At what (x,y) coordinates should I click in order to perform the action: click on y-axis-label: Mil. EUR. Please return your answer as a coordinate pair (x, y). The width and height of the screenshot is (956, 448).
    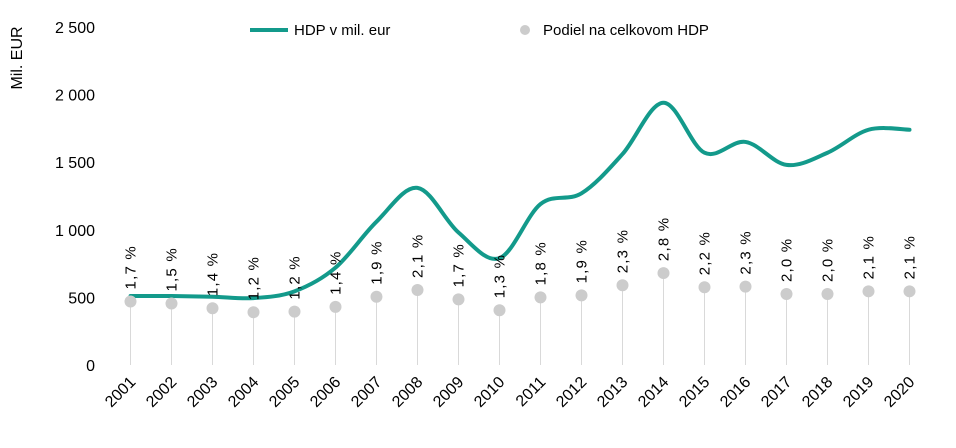
    Looking at the image, I should click on (17, 57).